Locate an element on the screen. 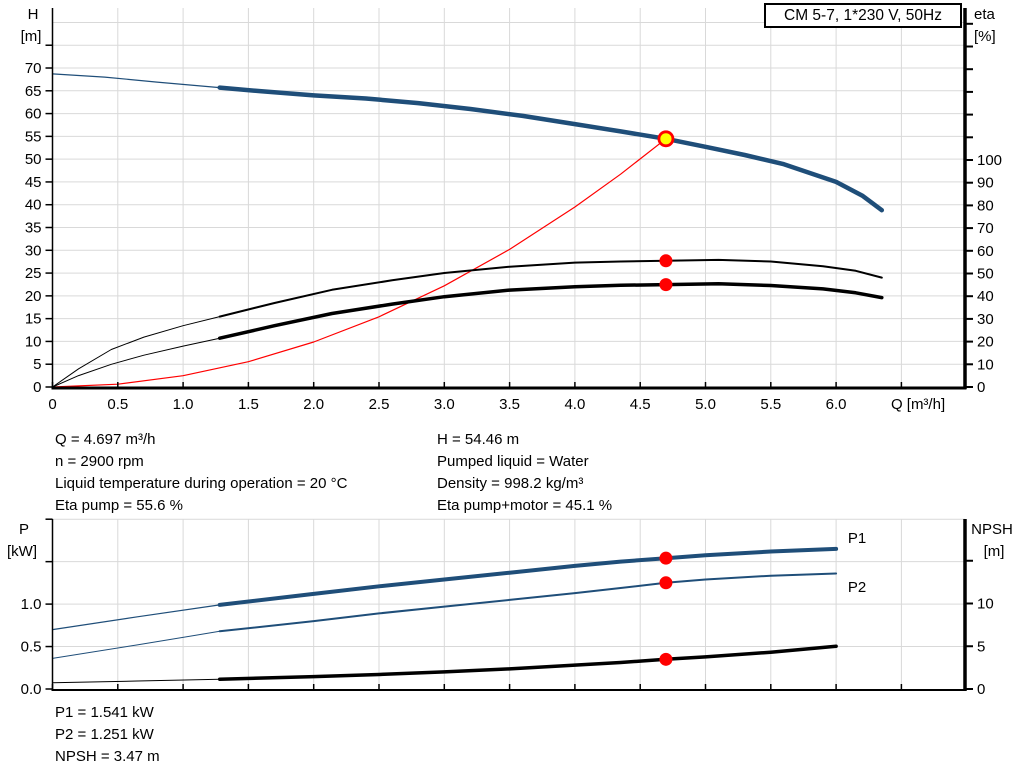  x-axis-tick-label: 2.0 is located at coordinates (313, 404).